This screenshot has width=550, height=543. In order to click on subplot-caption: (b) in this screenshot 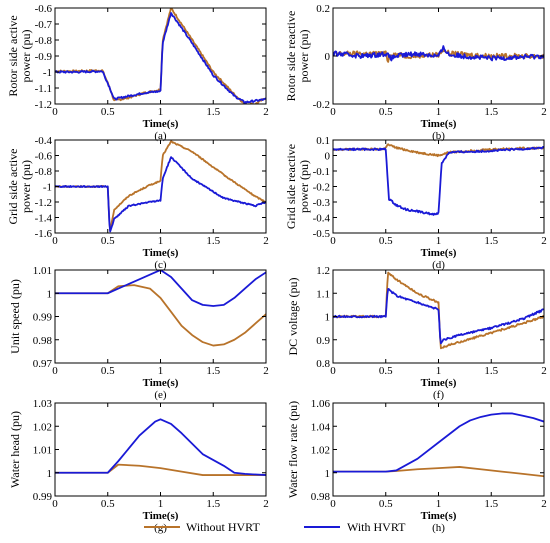, I will do `click(438, 136)`.